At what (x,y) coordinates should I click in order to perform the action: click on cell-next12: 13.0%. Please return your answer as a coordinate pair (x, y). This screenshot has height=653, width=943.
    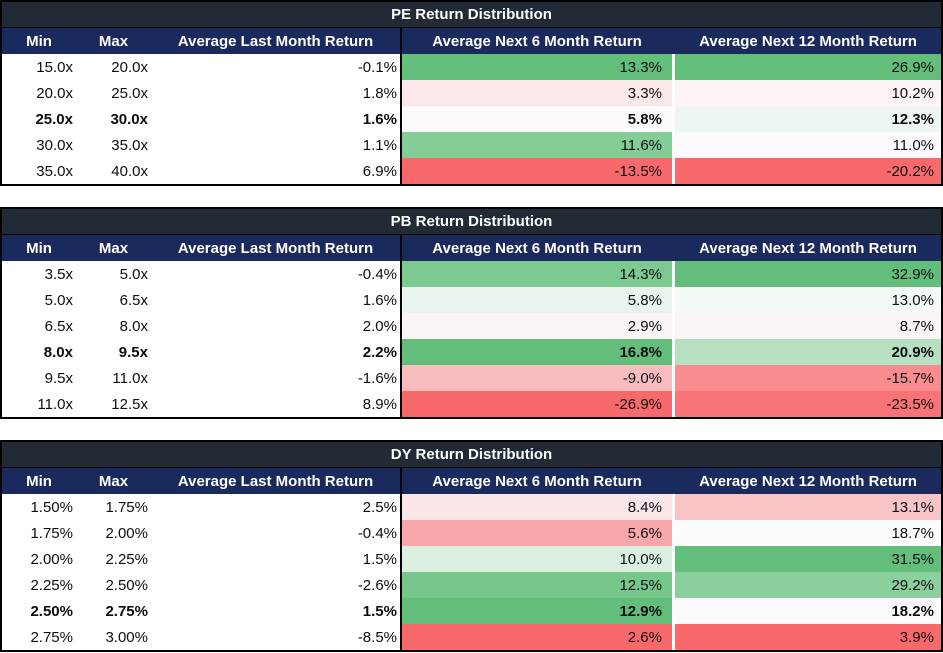
    Looking at the image, I should click on (806, 300).